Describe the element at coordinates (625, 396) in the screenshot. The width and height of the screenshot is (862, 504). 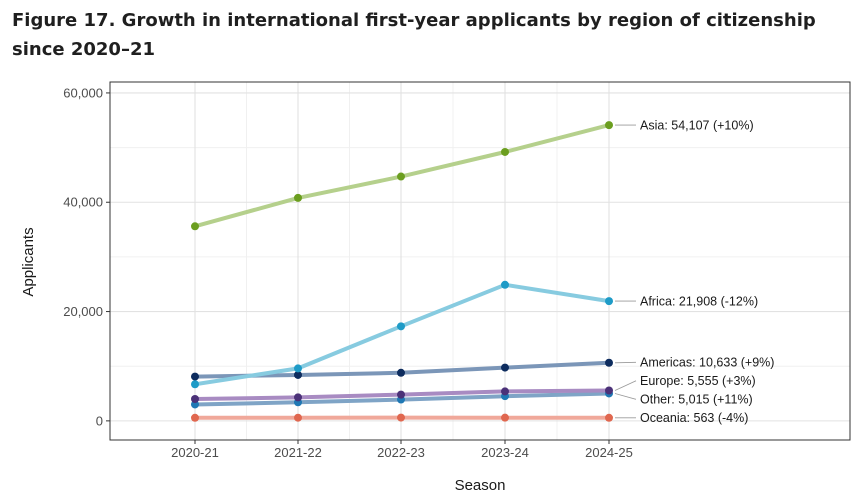
I see `leader-line-other` at that location.